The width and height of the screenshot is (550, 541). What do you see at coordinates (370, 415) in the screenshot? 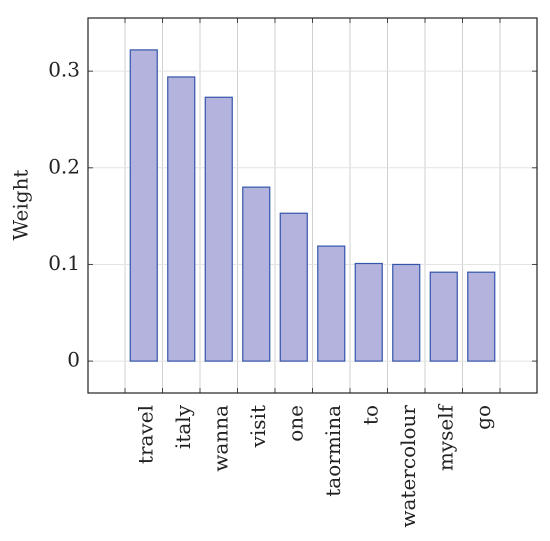
I see `x-tick-label: to` at bounding box center [370, 415].